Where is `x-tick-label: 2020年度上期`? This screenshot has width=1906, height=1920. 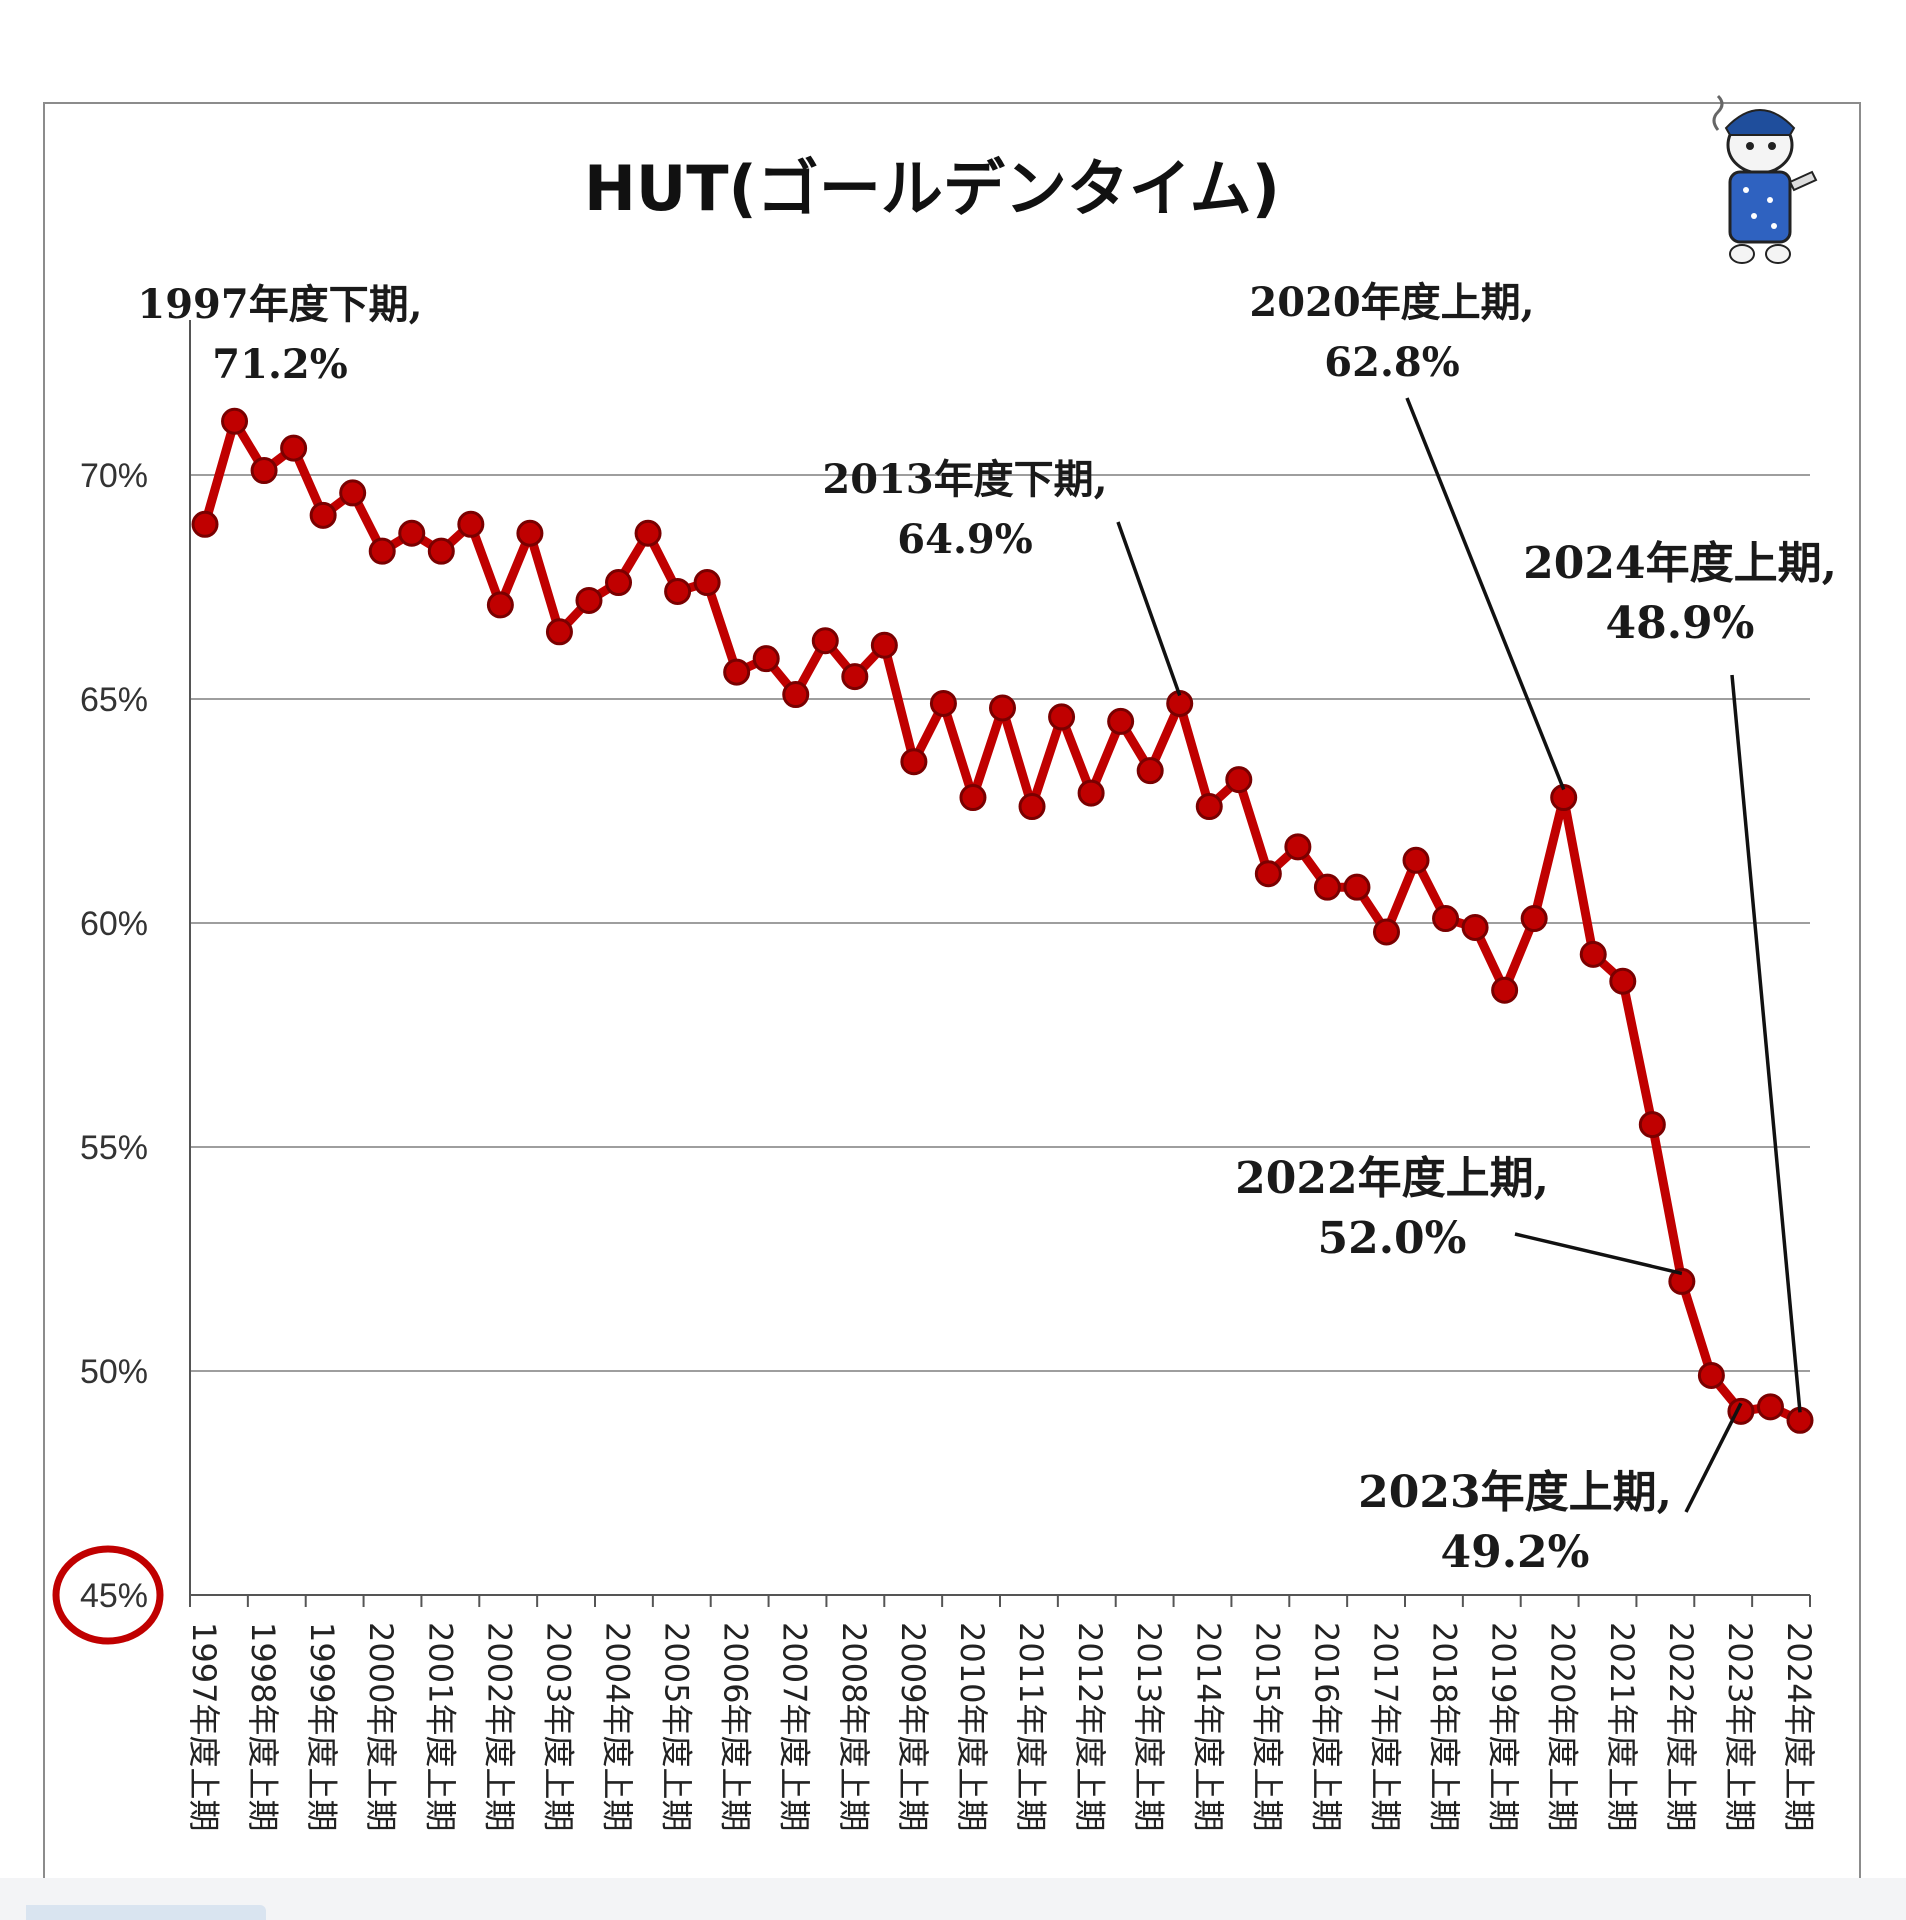
x-tick-label: 2020年度上期 is located at coordinates (1563, 1726).